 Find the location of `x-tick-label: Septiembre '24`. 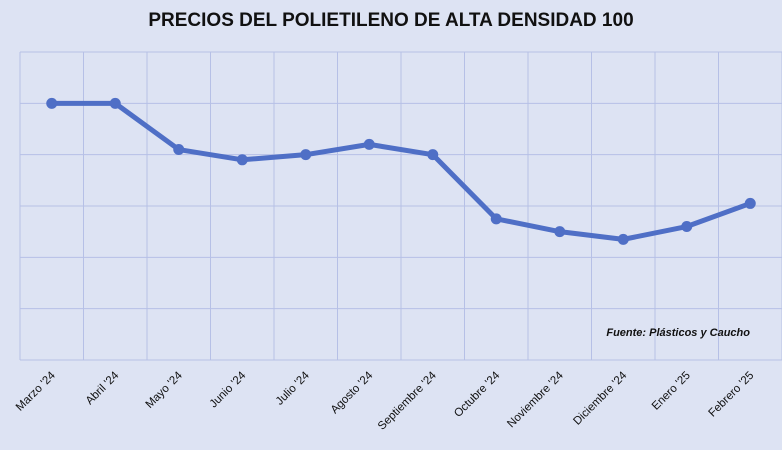

x-tick-label: Septiembre '24 is located at coordinates (407, 400).